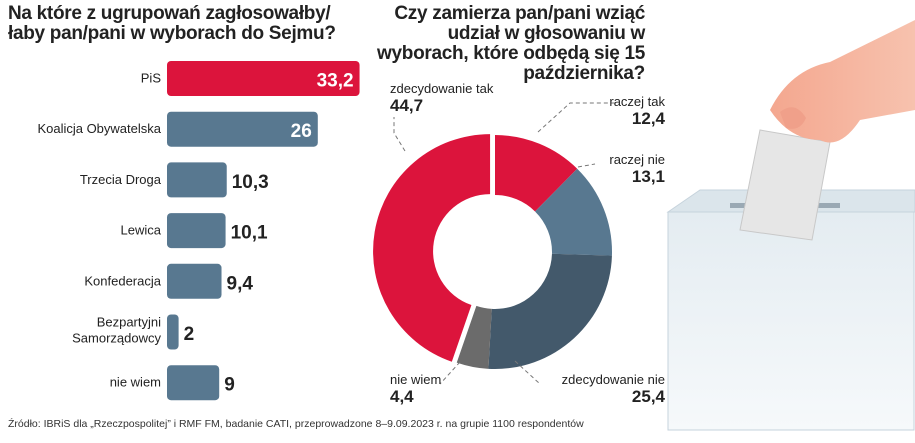 The width and height of the screenshot is (915, 443). Describe the element at coordinates (335, 81) in the screenshot. I see `bar-value-0: 33,2` at that location.